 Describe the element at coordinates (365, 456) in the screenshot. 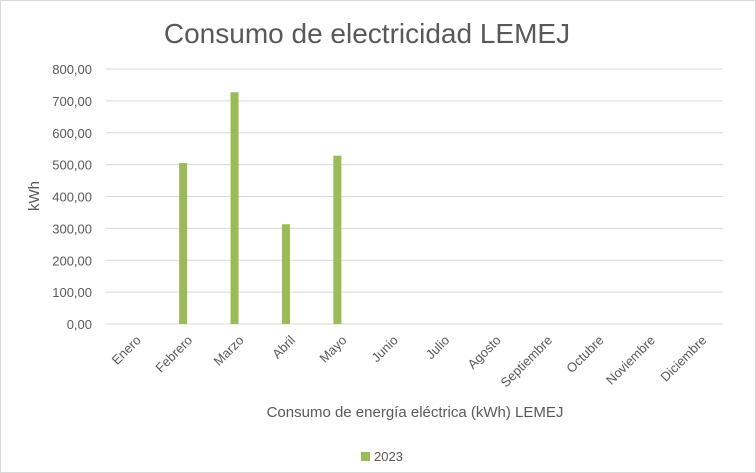

I see `legend-swatch` at that location.